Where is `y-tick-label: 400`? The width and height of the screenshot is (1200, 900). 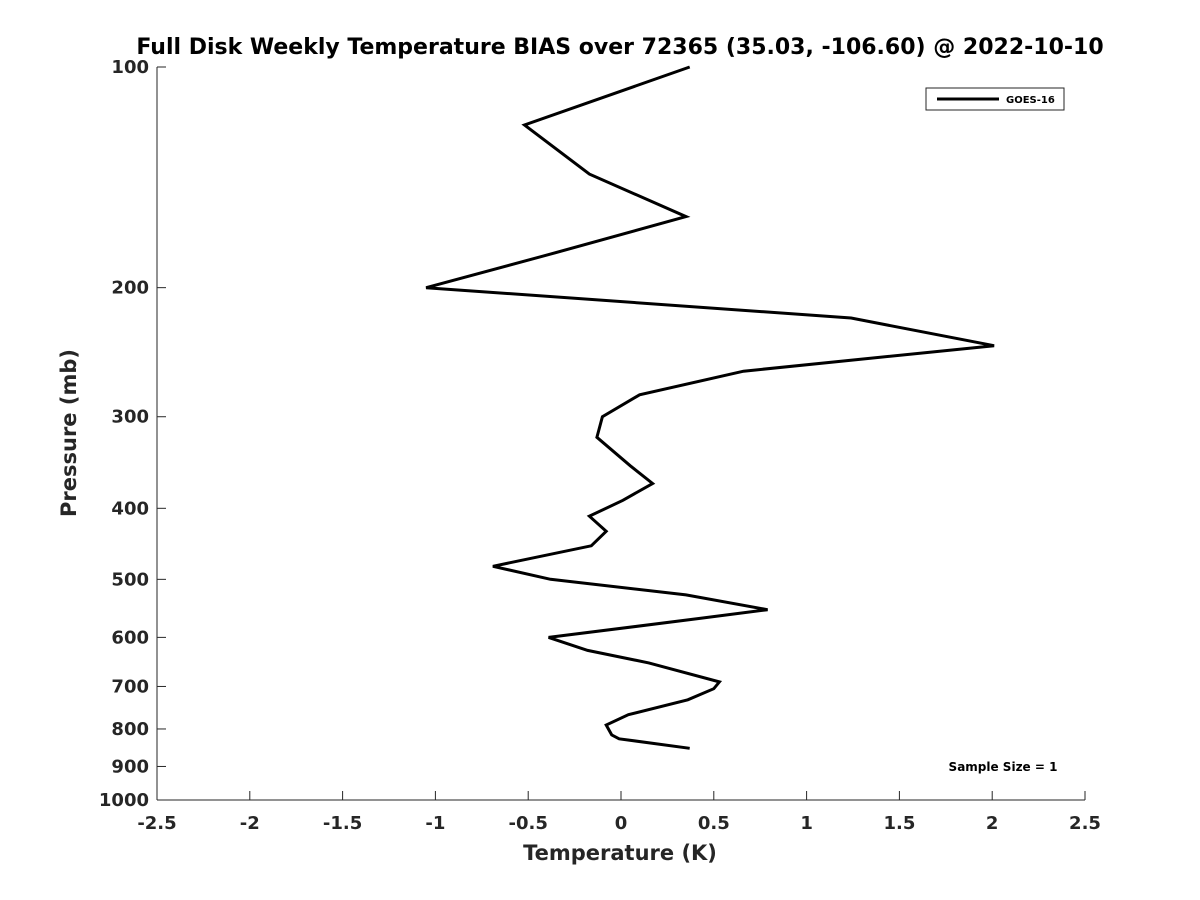
y-tick-label: 400 is located at coordinates (130, 508).